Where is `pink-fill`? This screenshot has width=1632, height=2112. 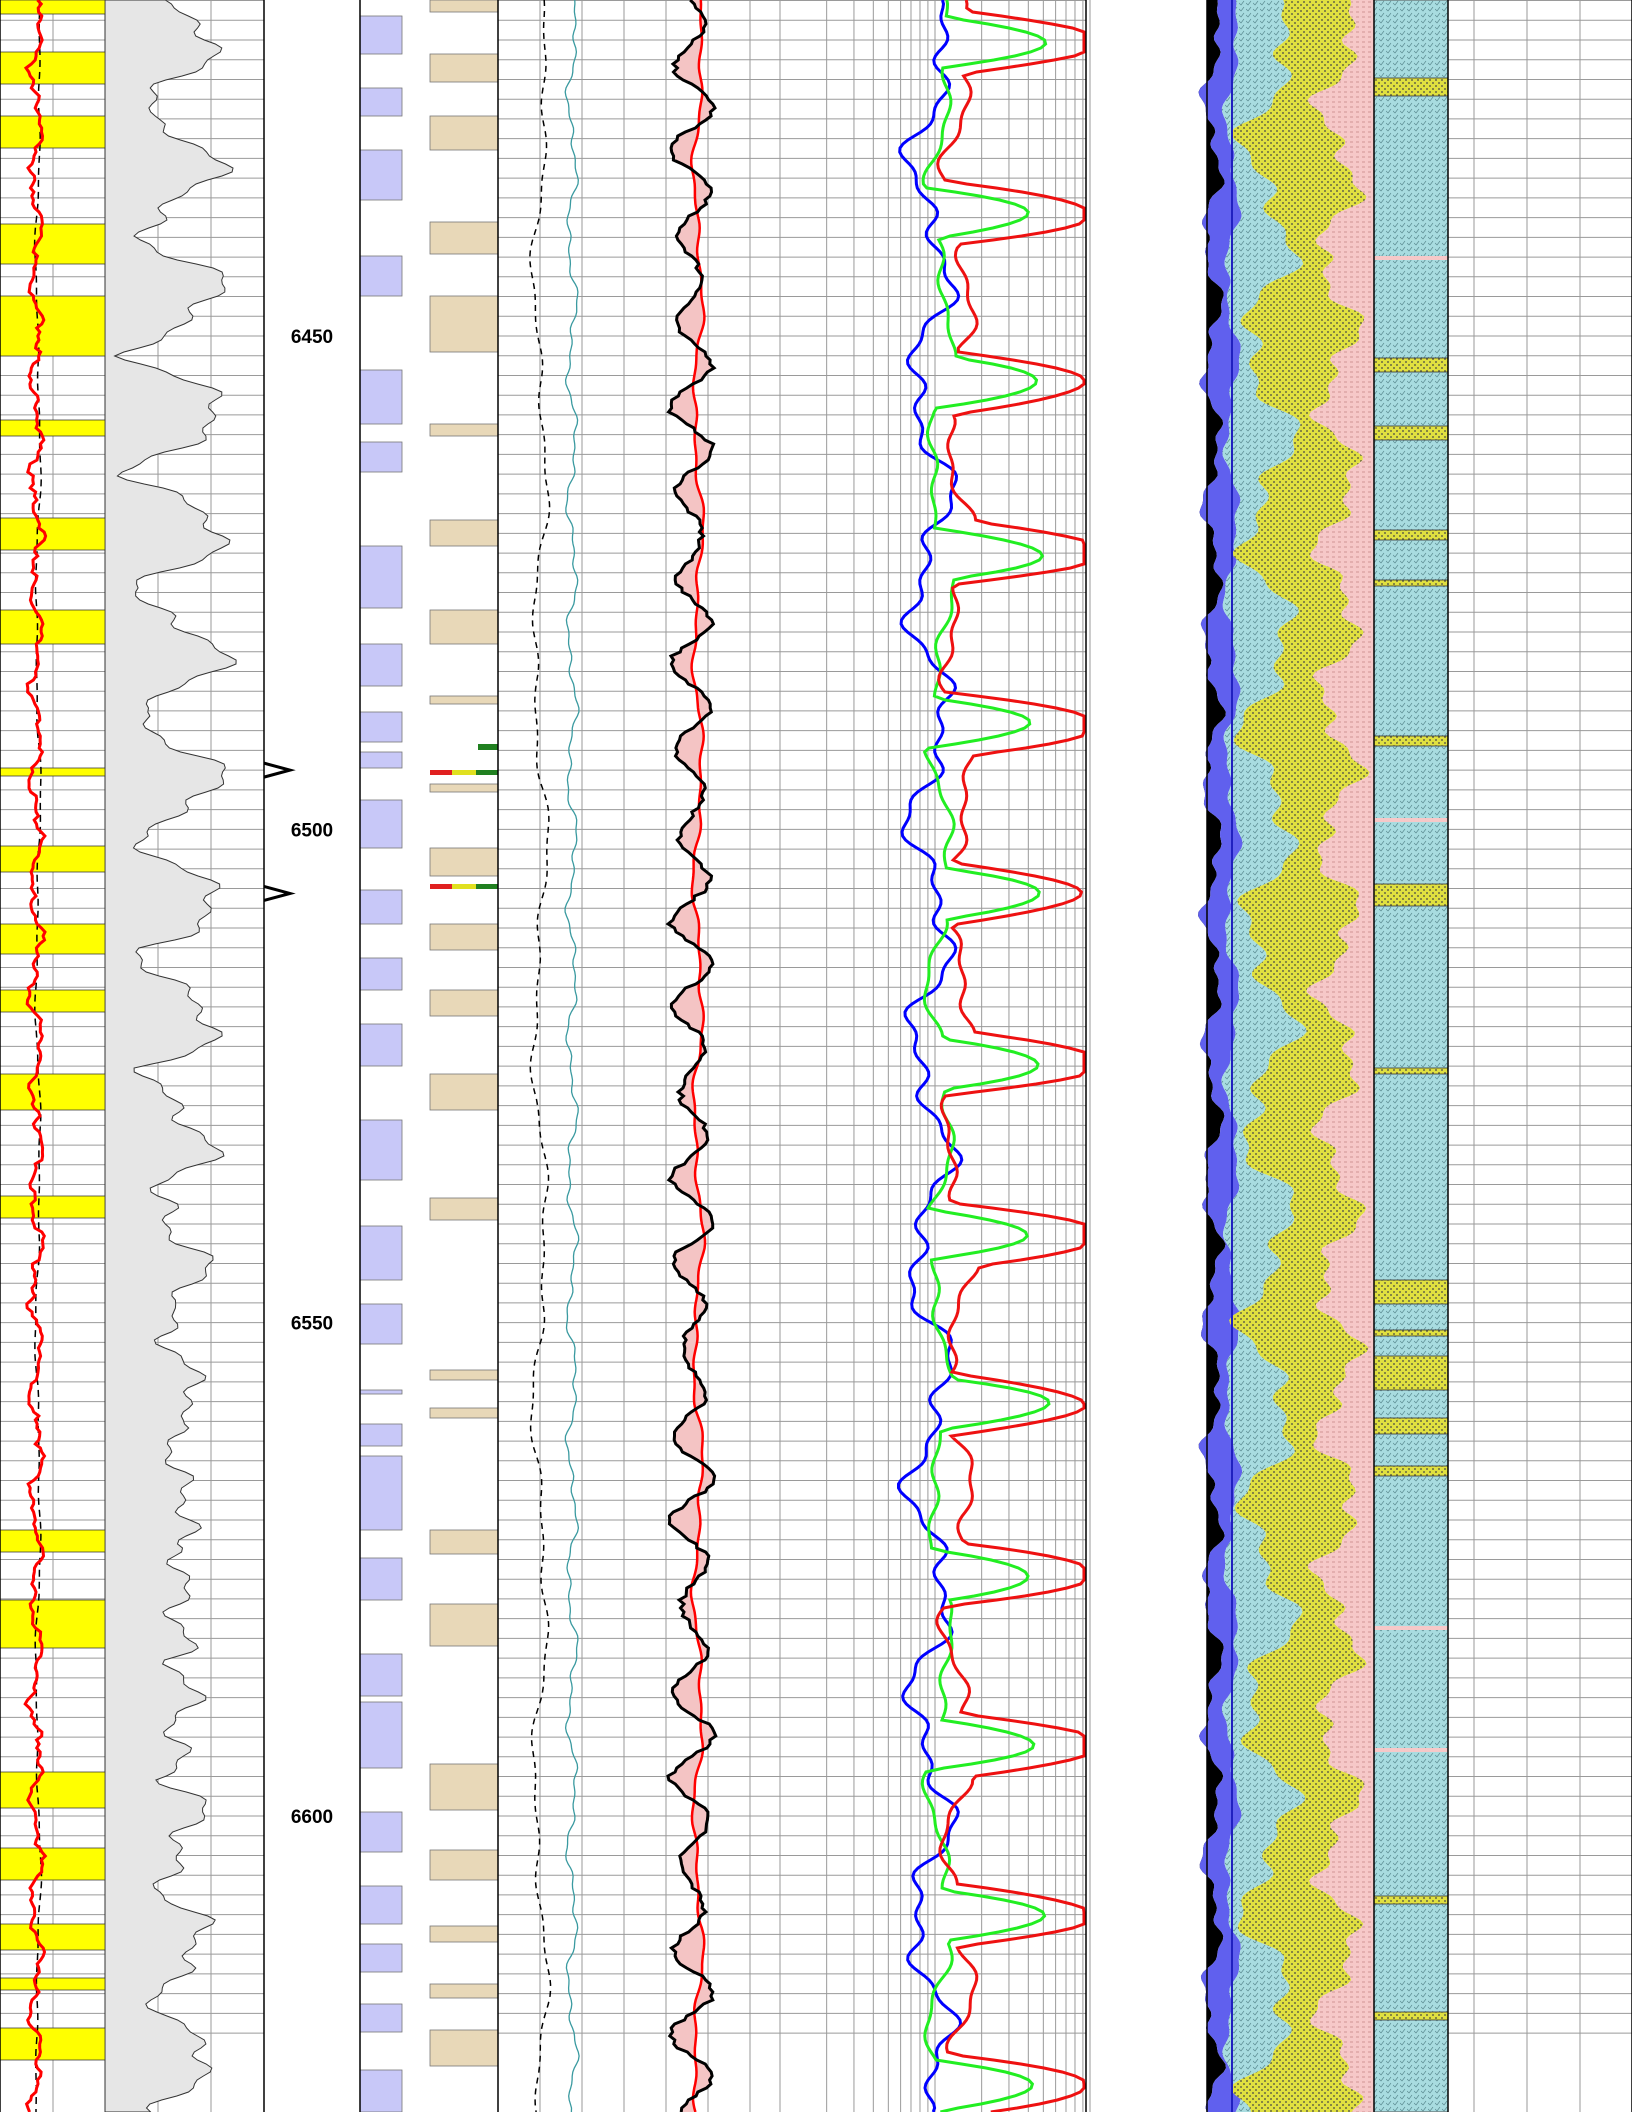 pink-fill is located at coordinates (692, 1056).